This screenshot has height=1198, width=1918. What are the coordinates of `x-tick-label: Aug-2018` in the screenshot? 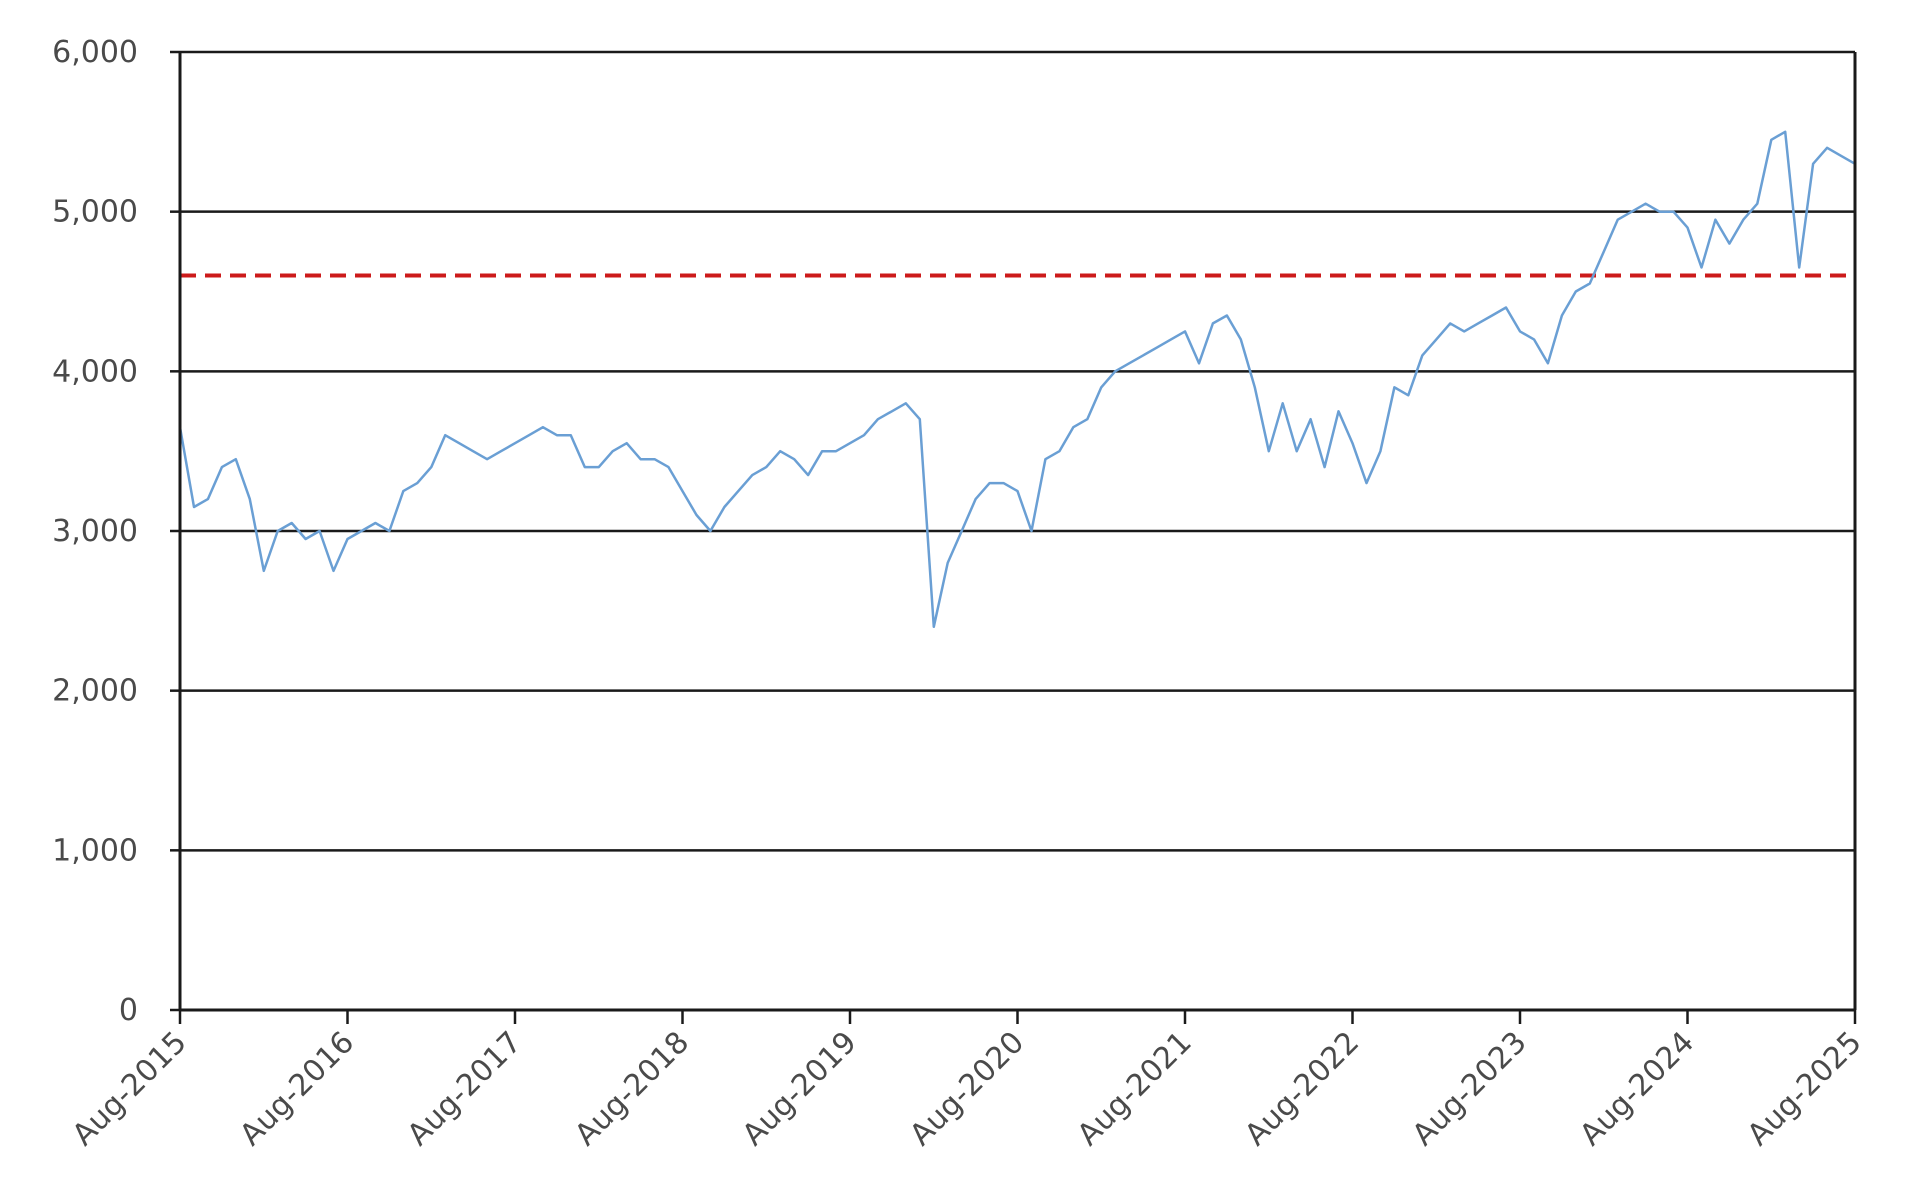 It's located at (632, 1089).